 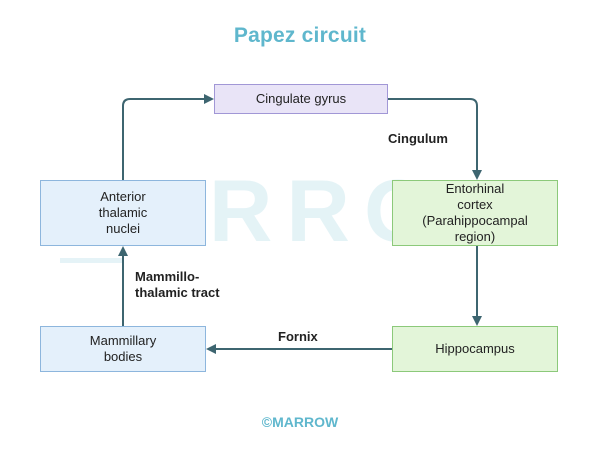 I want to click on arrow-cingulum, so click(x=435, y=139).